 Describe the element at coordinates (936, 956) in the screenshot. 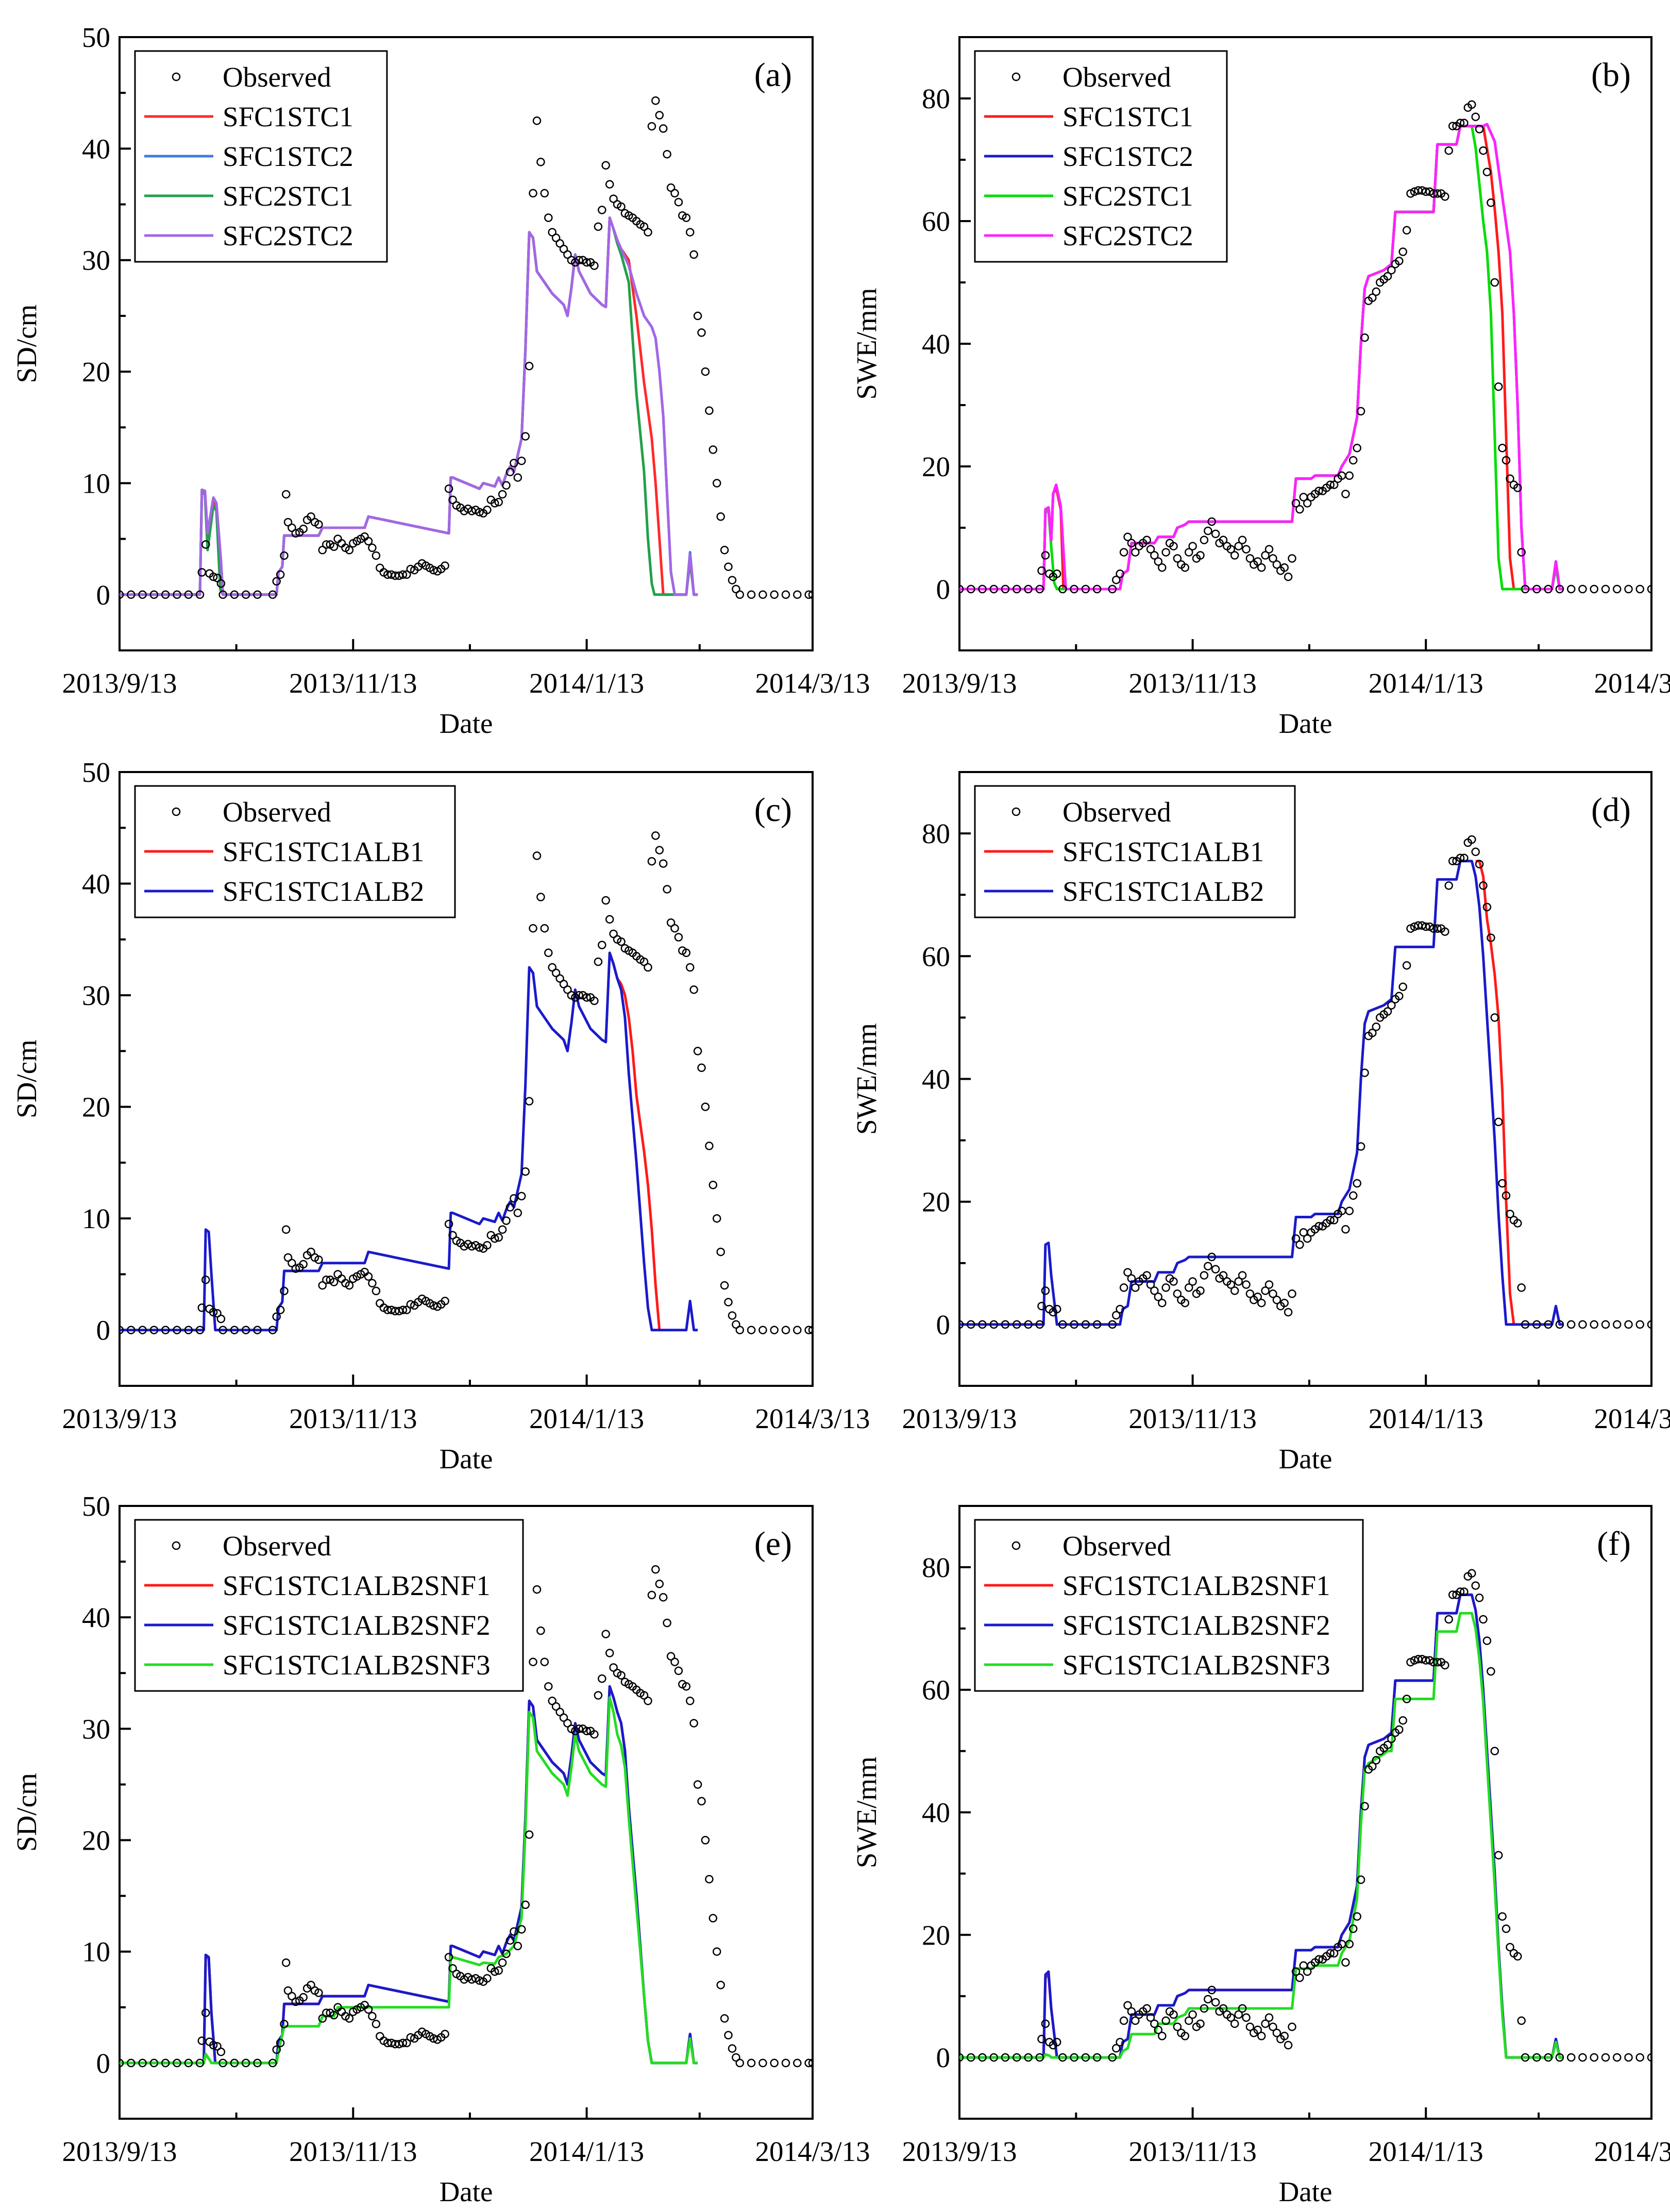

I see `y-tick-label: 60` at that location.